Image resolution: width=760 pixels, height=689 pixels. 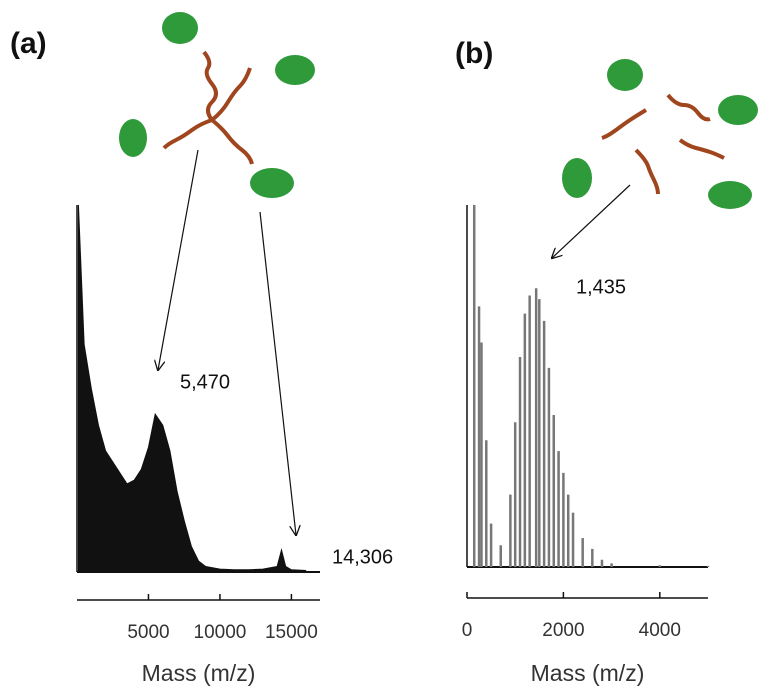 I want to click on illustration-a, so click(x=217, y=105).